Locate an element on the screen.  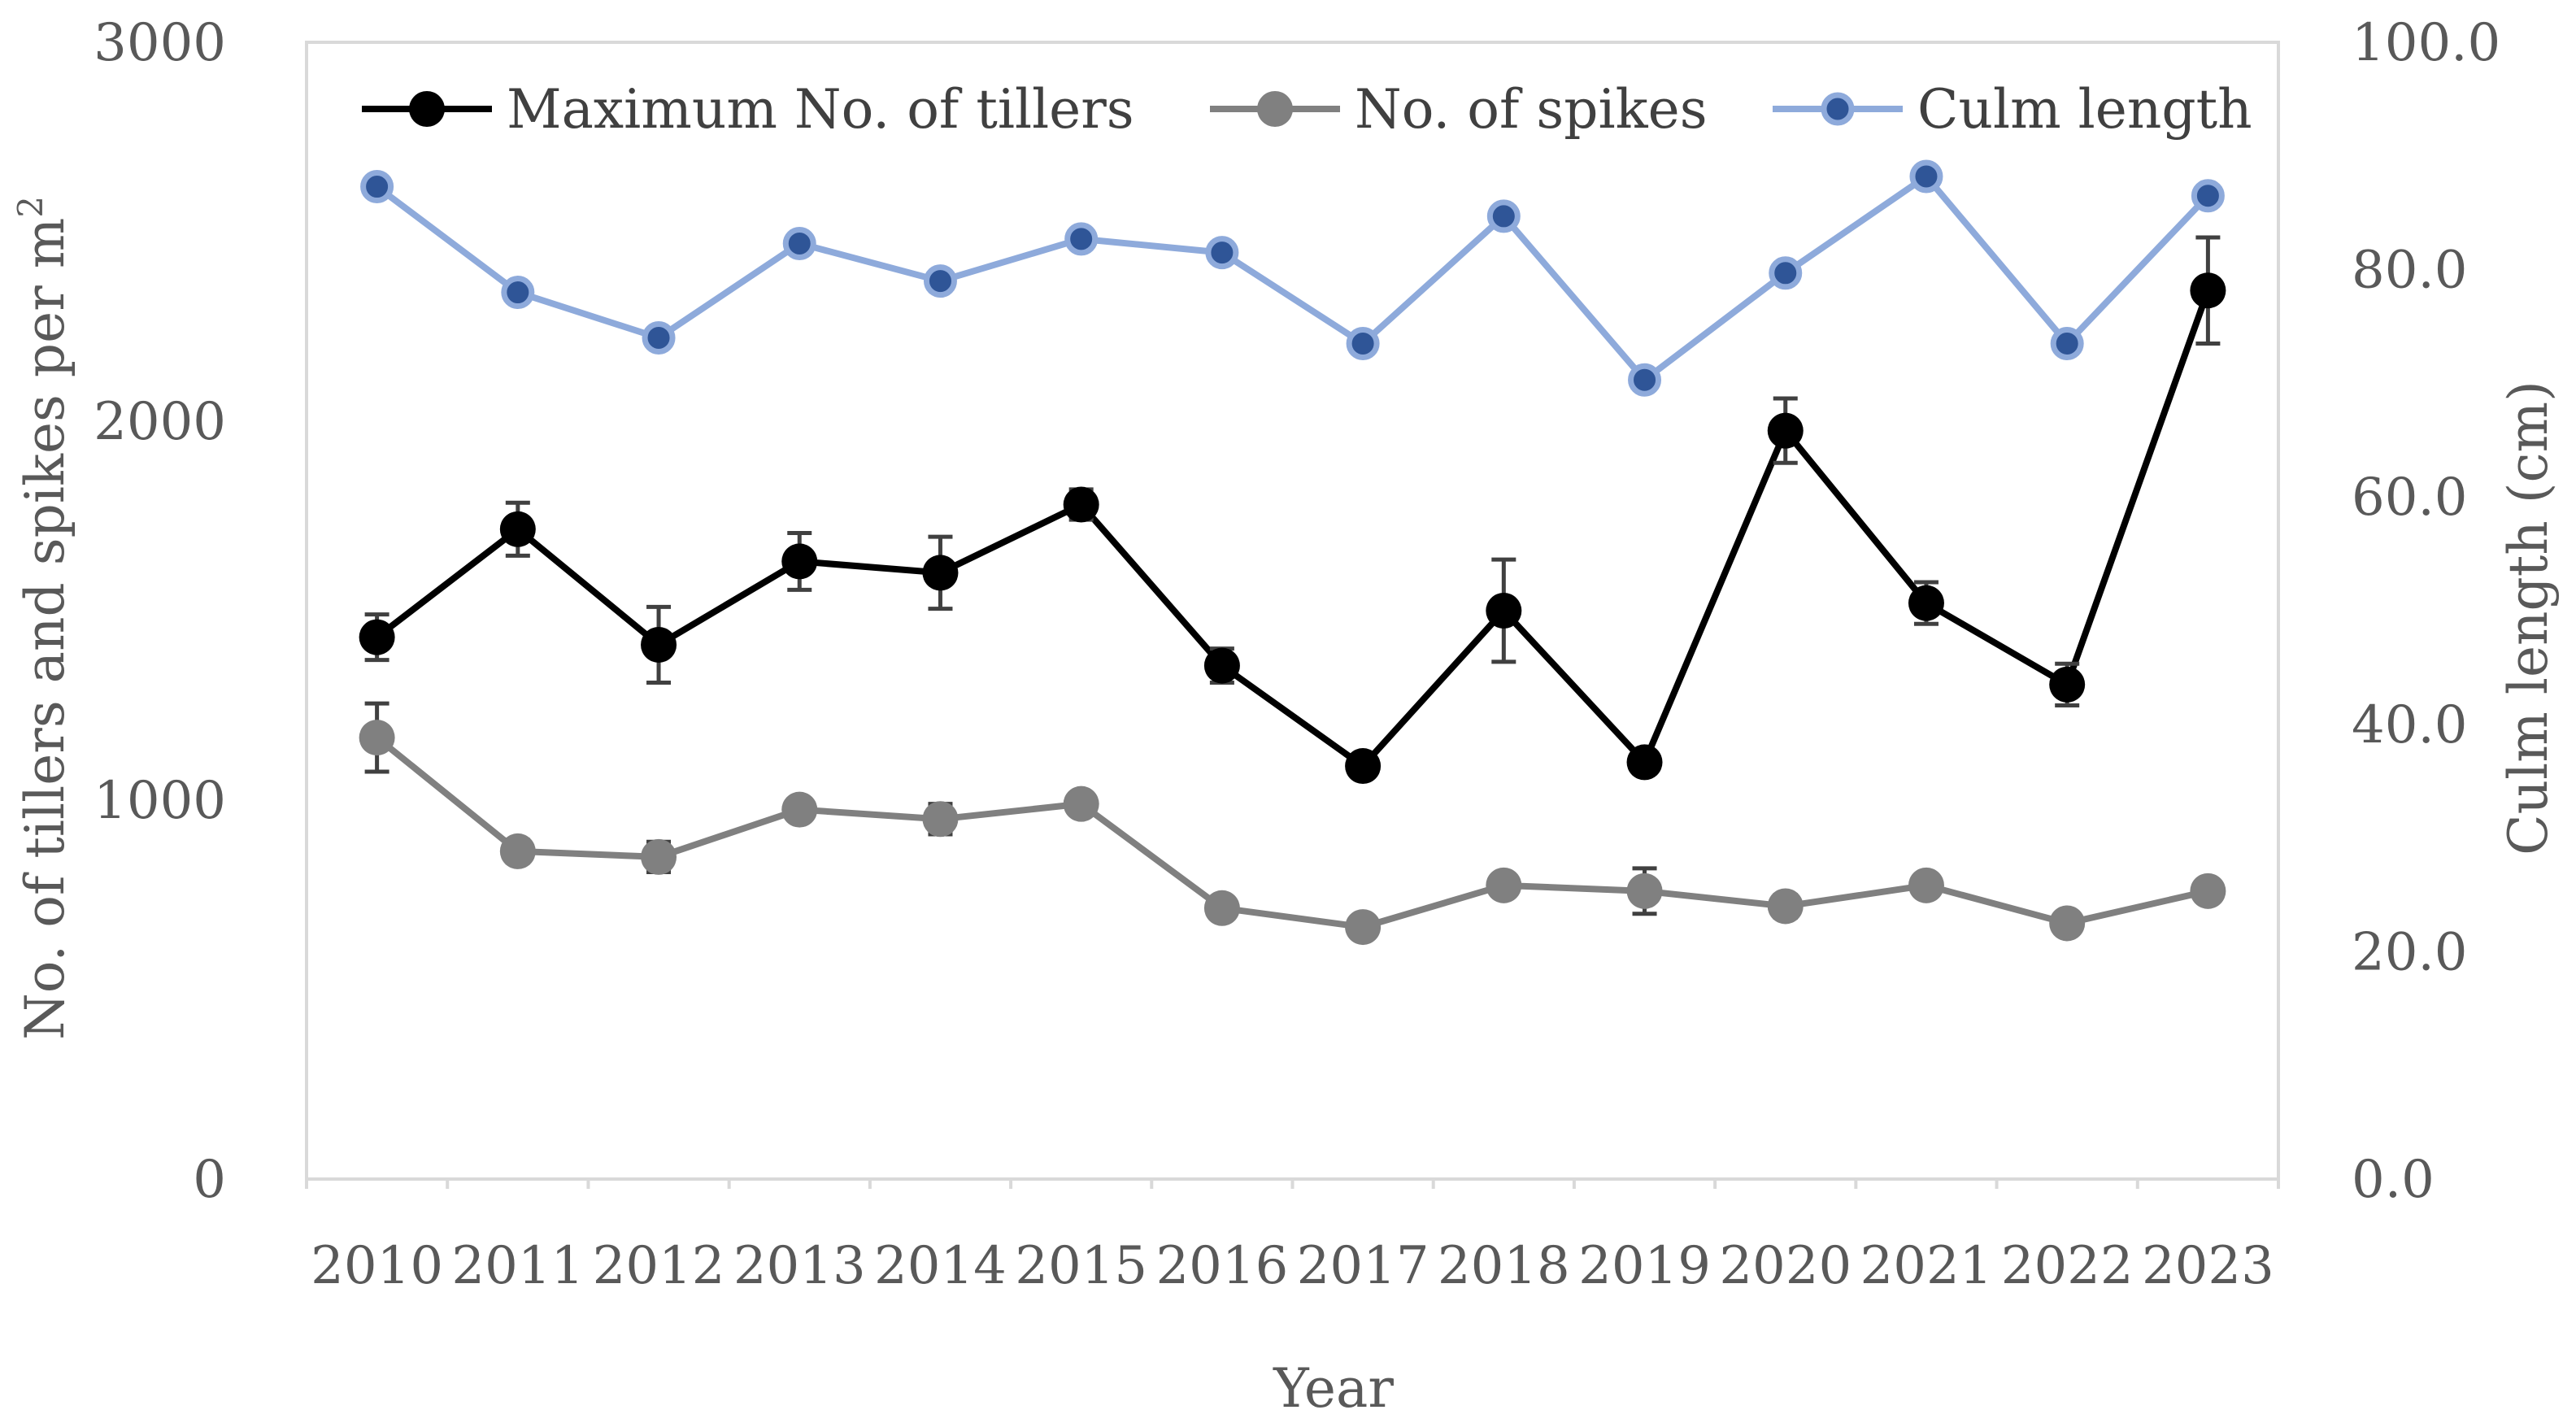
x-tick-label-2014: 2014 is located at coordinates (941, 1266).